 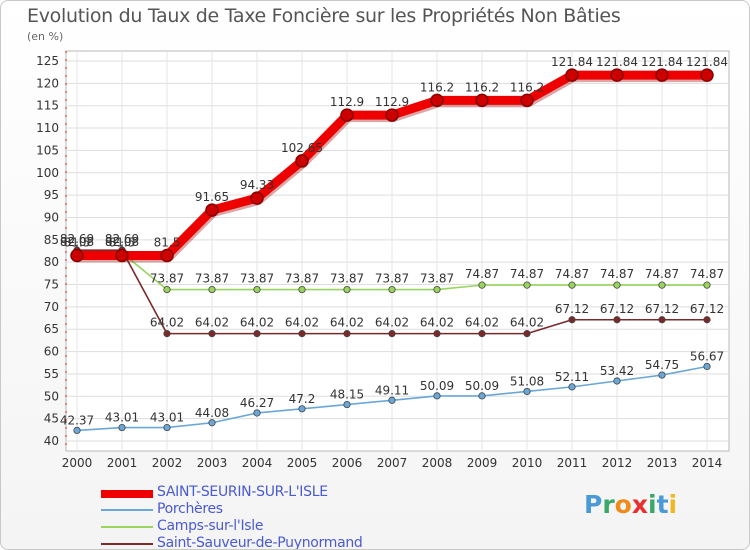 I want to click on data-label: 49.11, so click(x=392, y=390).